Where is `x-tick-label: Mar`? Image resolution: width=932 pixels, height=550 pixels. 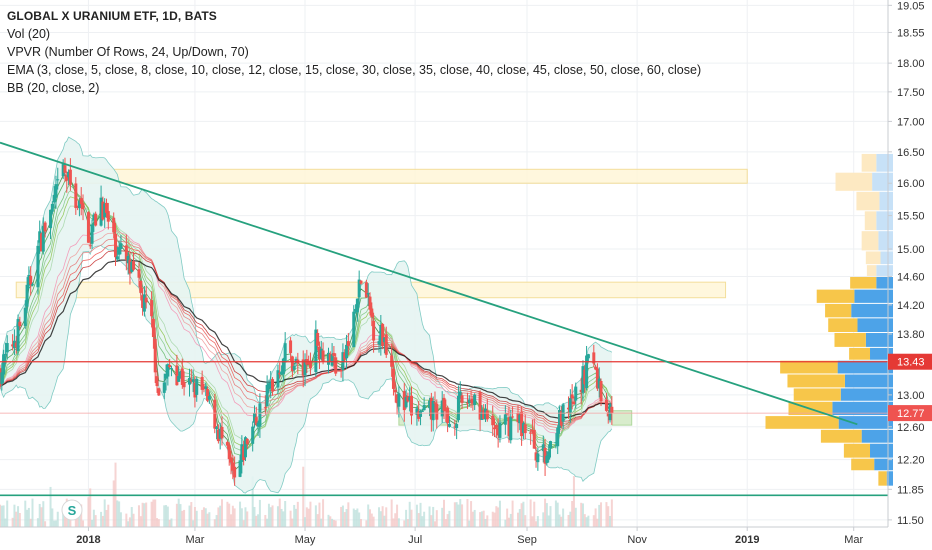 x-tick-label: Mar is located at coordinates (853, 540).